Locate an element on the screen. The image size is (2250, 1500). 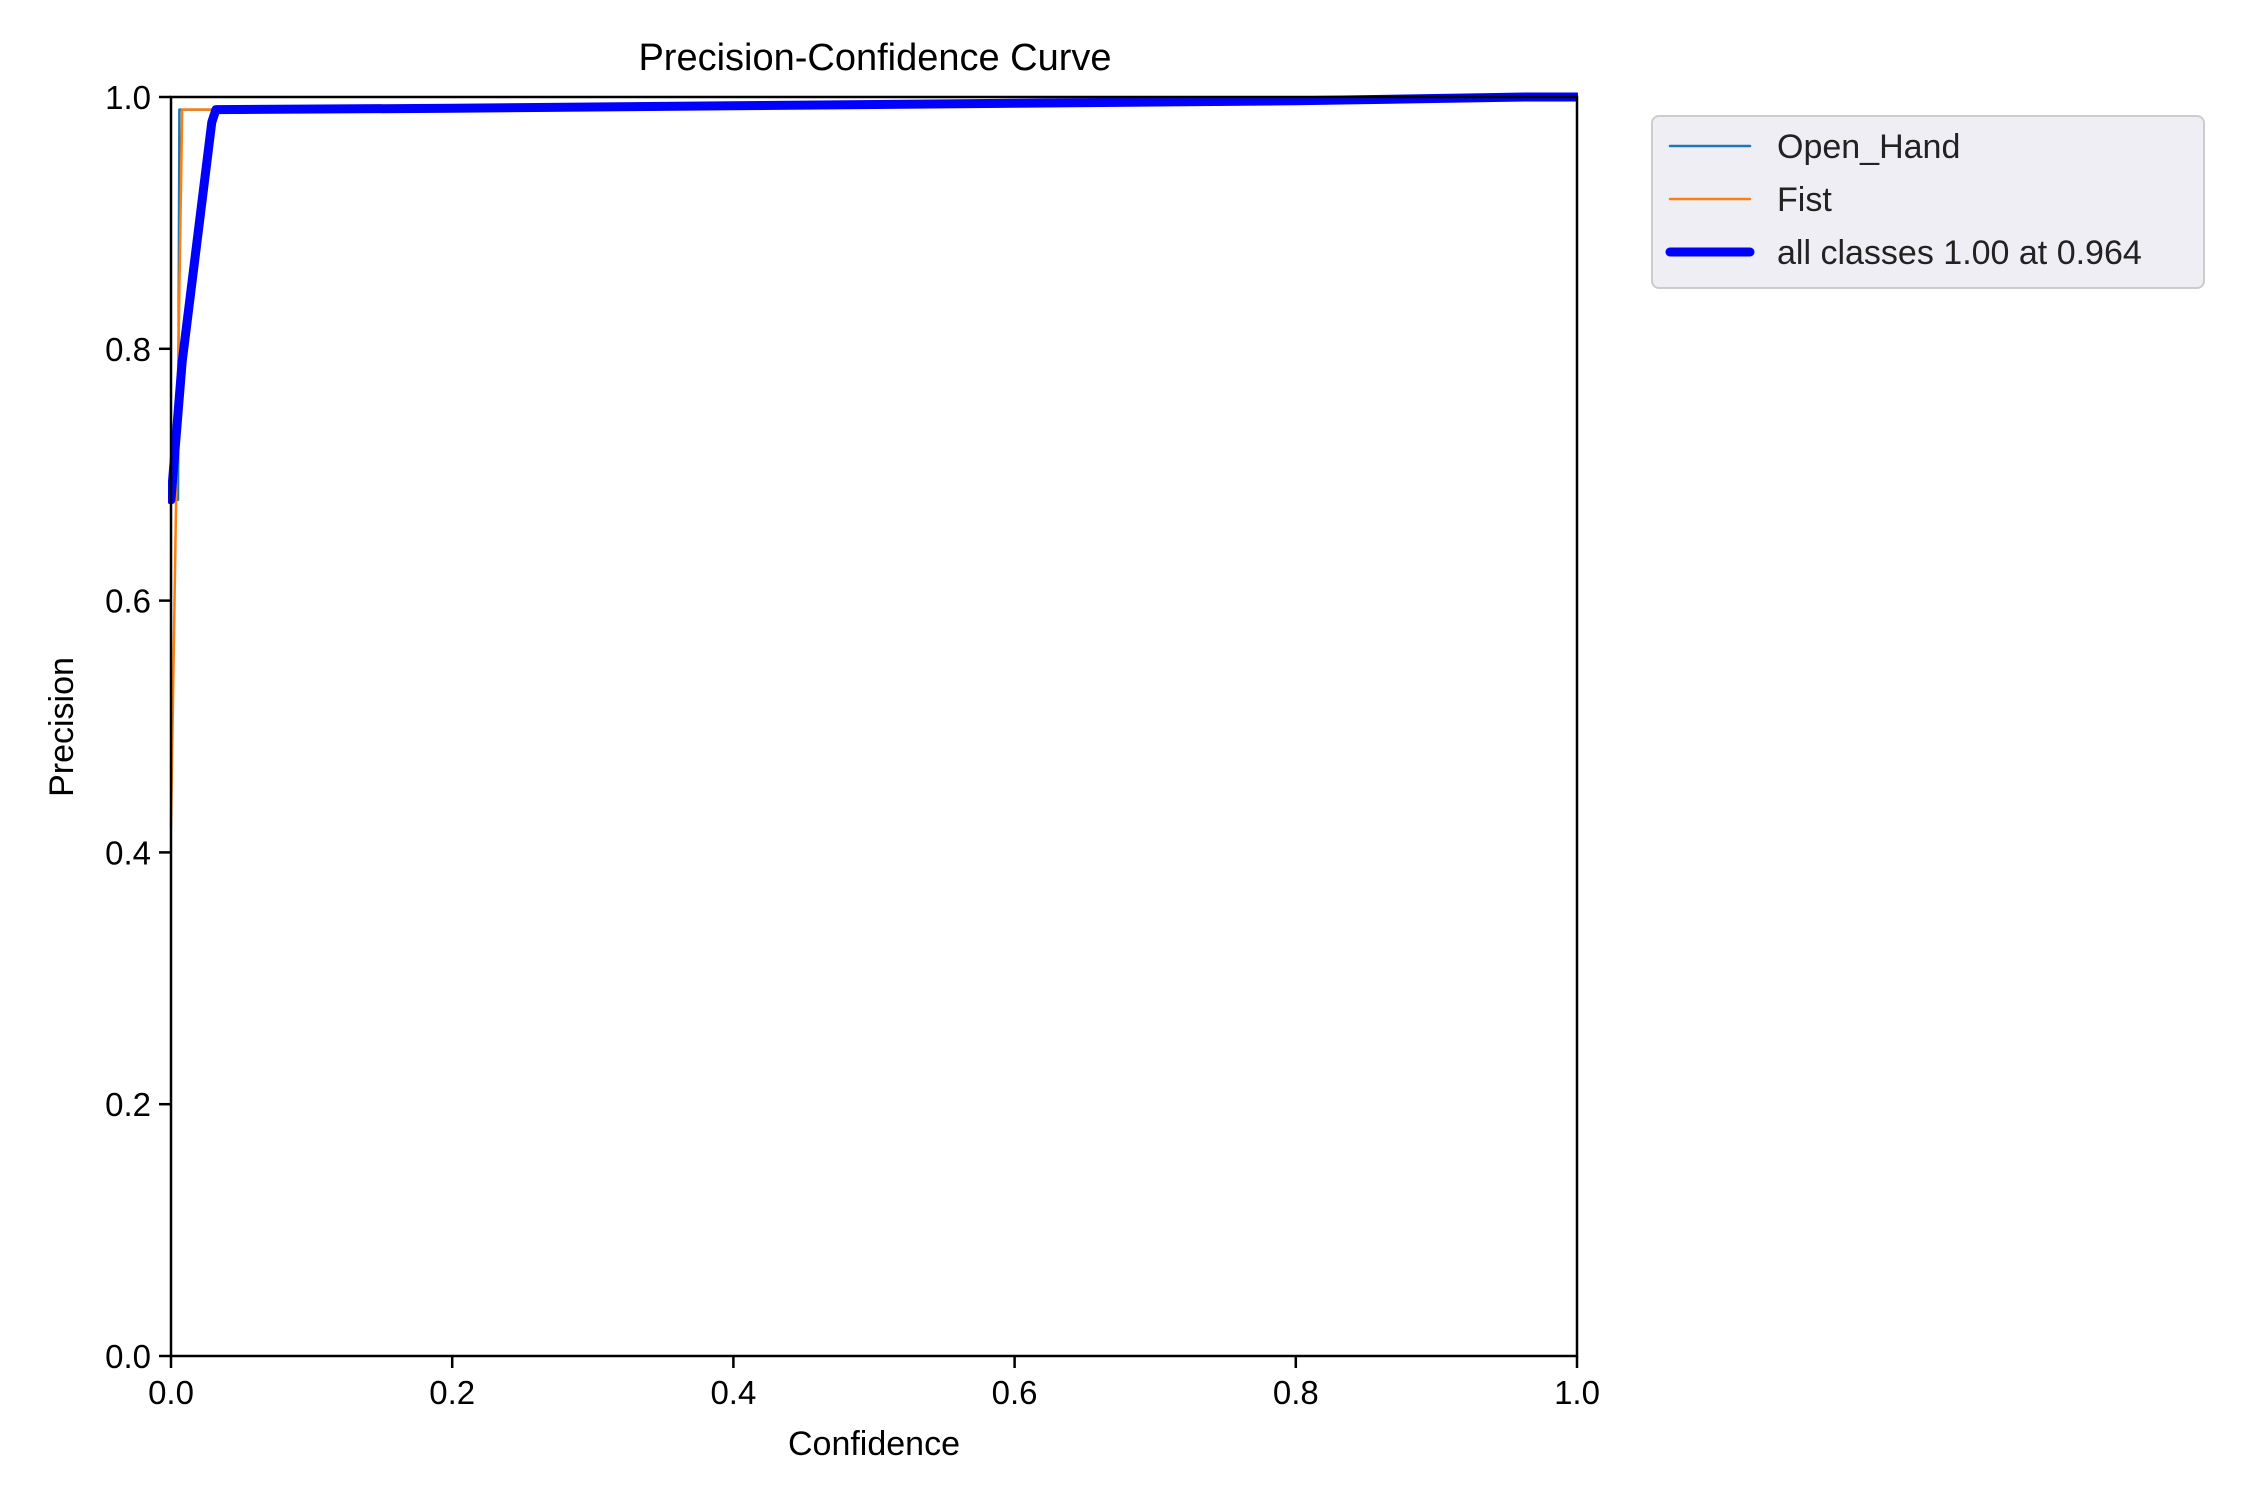
x-tick-label: 1.0 is located at coordinates (1577, 1392).